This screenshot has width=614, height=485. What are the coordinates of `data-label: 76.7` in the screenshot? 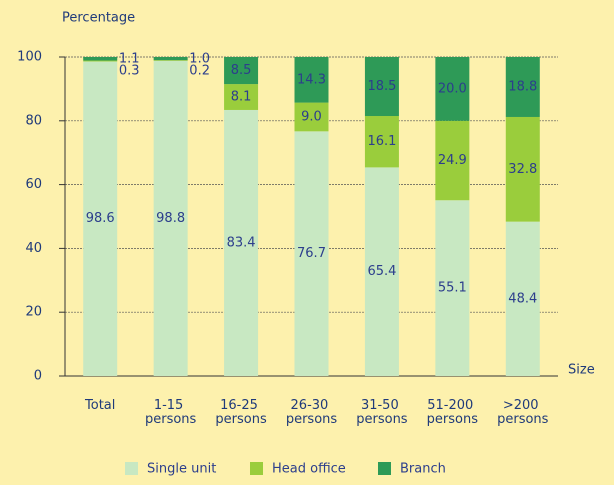 It's located at (311, 253).